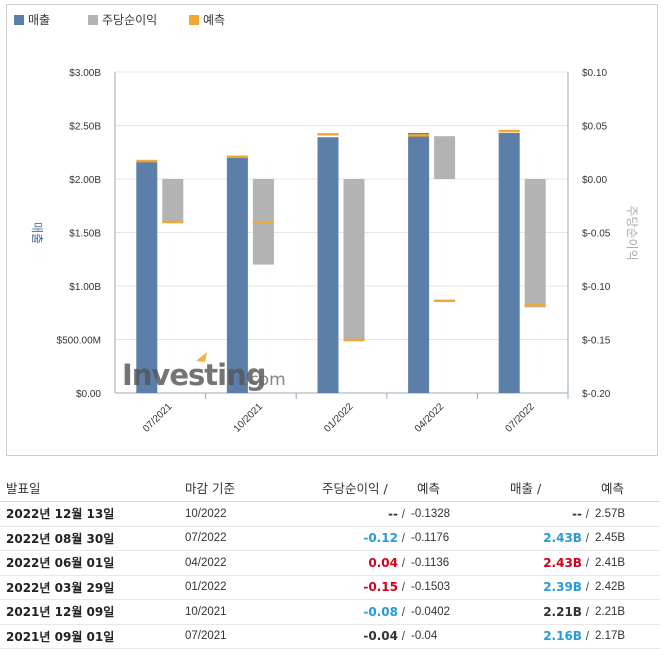 The height and width of the screenshot is (649, 664). Describe the element at coordinates (85, 287) in the screenshot. I see `left-tick-label: $1.00B` at that location.